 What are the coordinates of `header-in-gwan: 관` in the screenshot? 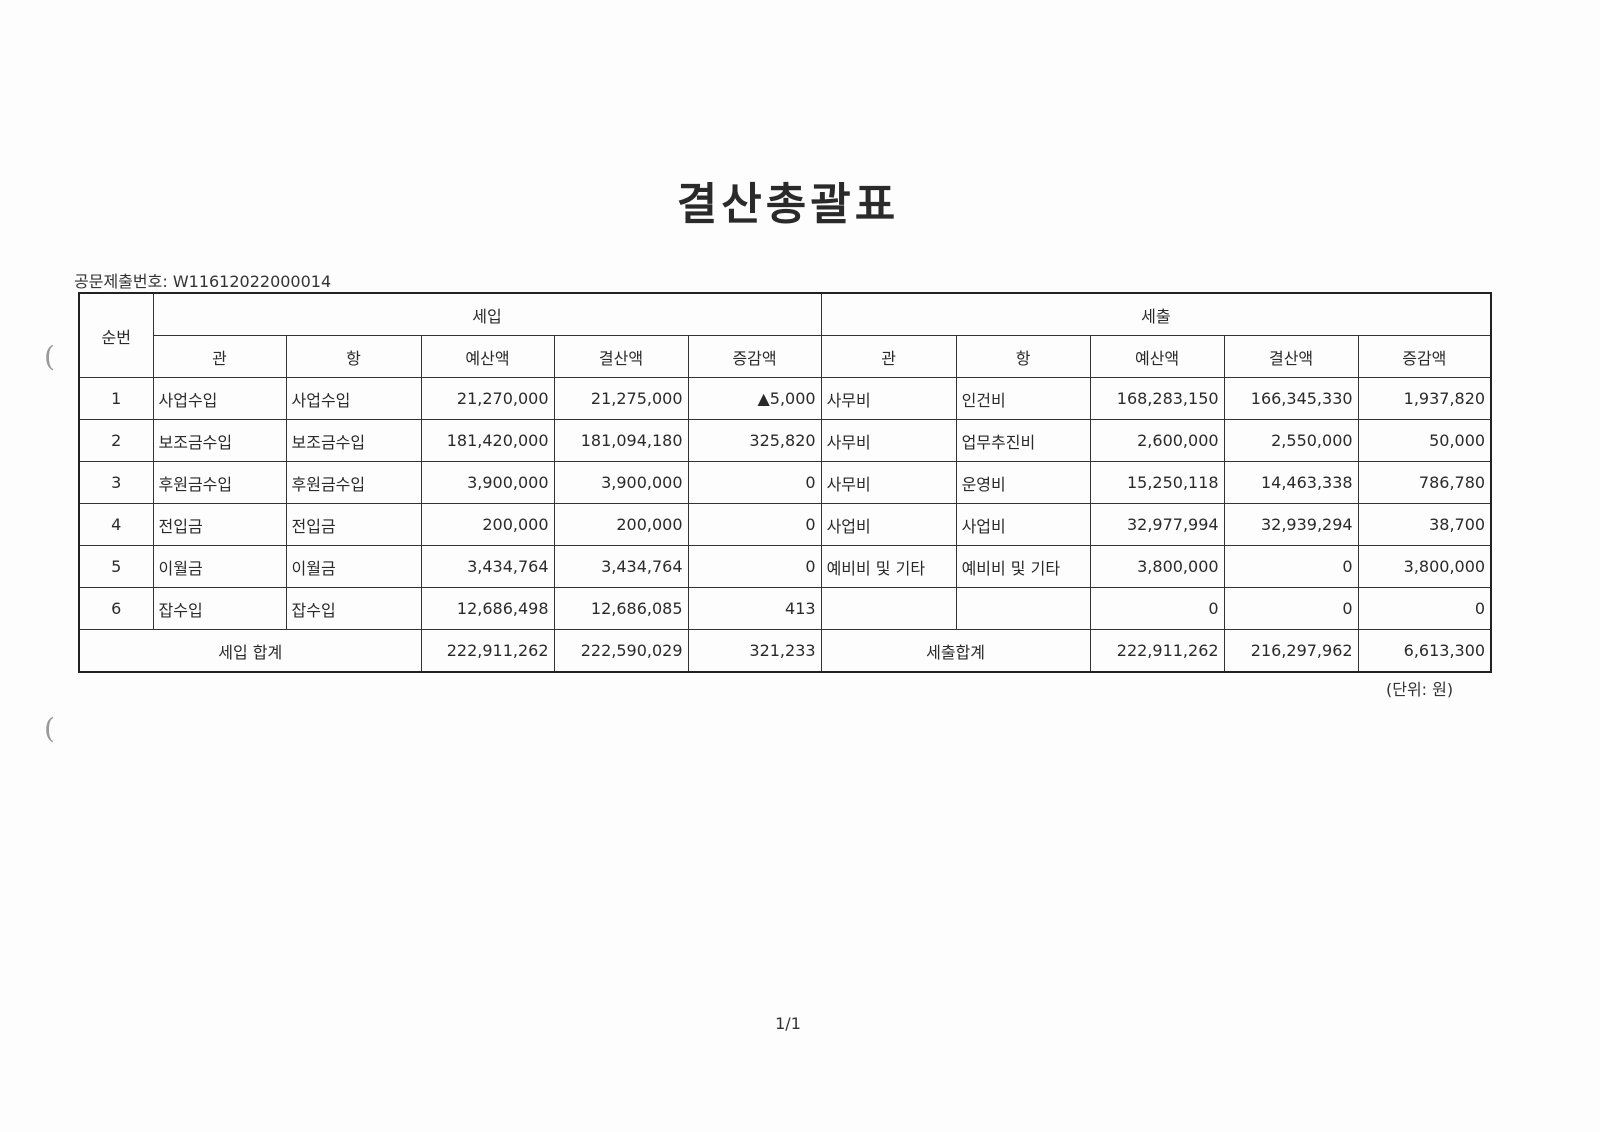 It's located at (219, 356).